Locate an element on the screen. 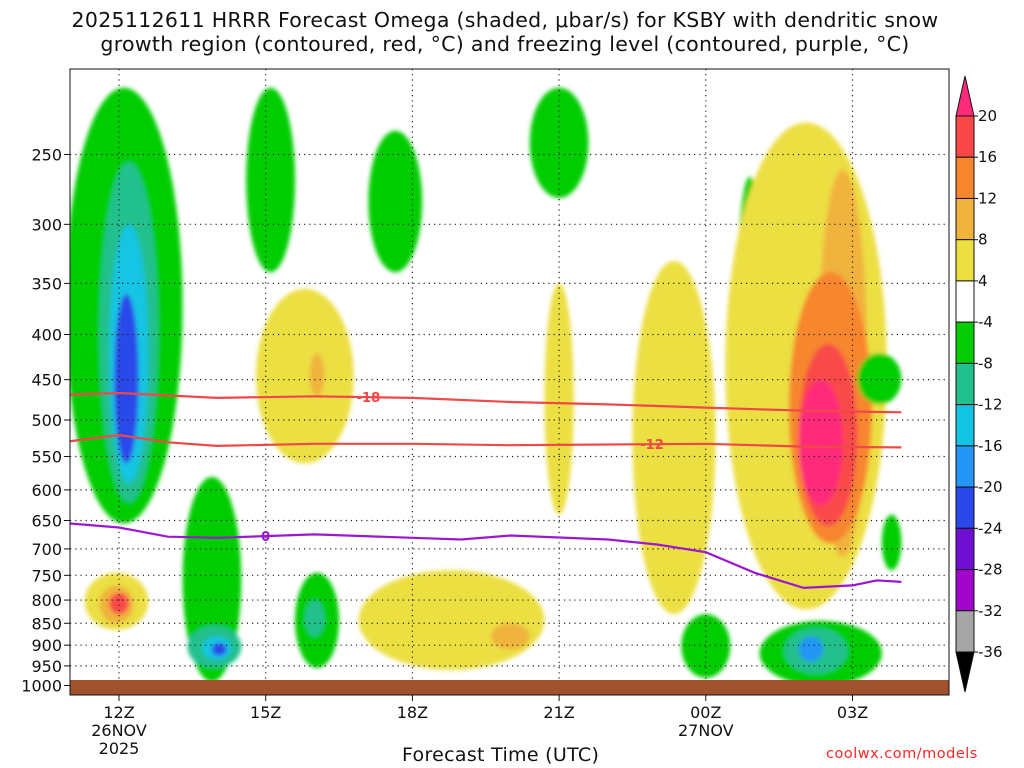  colorbar-label-5: -4 is located at coordinates (985, 322).